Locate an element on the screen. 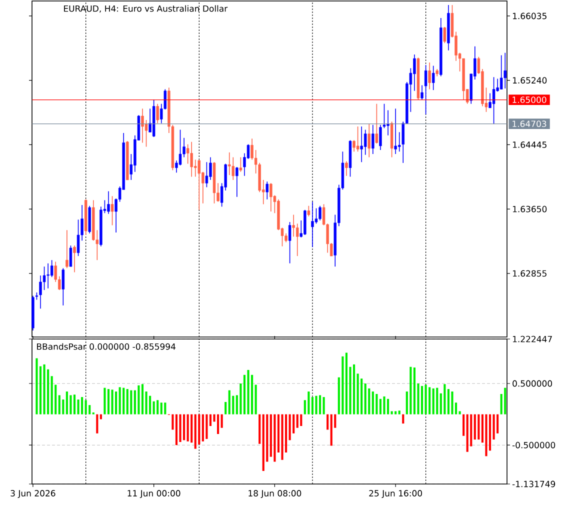  y-tick-label: 1.65240 is located at coordinates (529, 80).